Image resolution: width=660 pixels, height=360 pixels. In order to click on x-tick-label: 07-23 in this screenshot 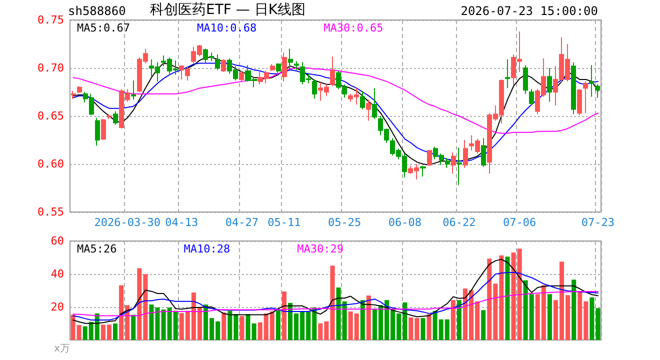, I will do `click(598, 222)`.